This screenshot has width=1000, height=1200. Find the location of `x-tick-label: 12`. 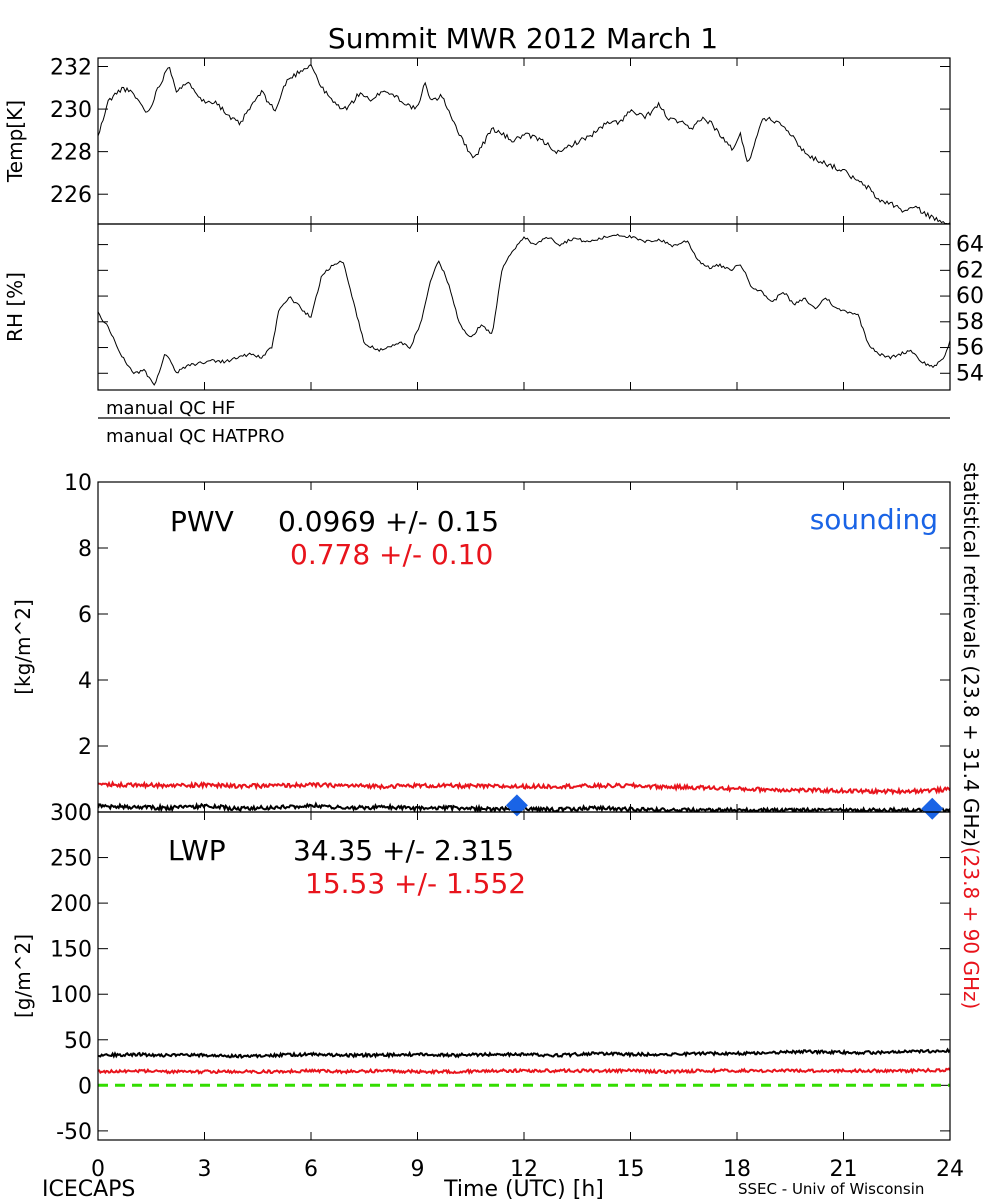

x-tick-label: 12 is located at coordinates (524, 1169).